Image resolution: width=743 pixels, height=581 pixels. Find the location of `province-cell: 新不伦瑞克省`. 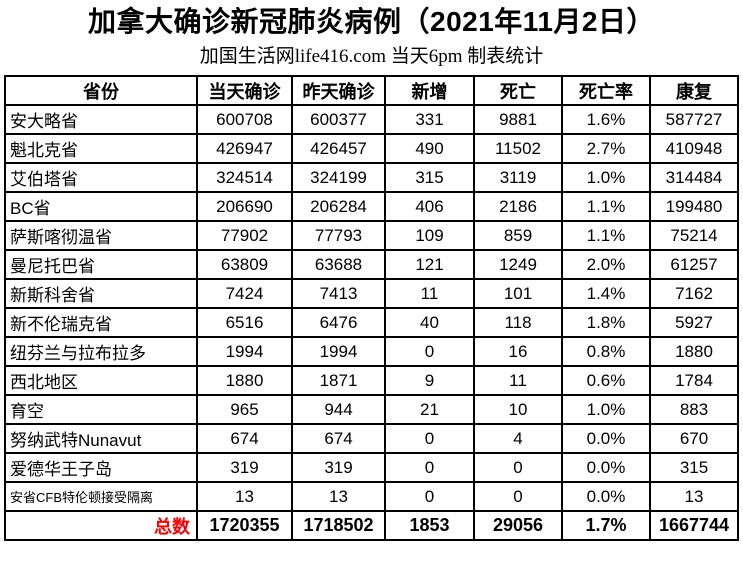

province-cell: 新不伦瑞克省 is located at coordinates (101, 322).